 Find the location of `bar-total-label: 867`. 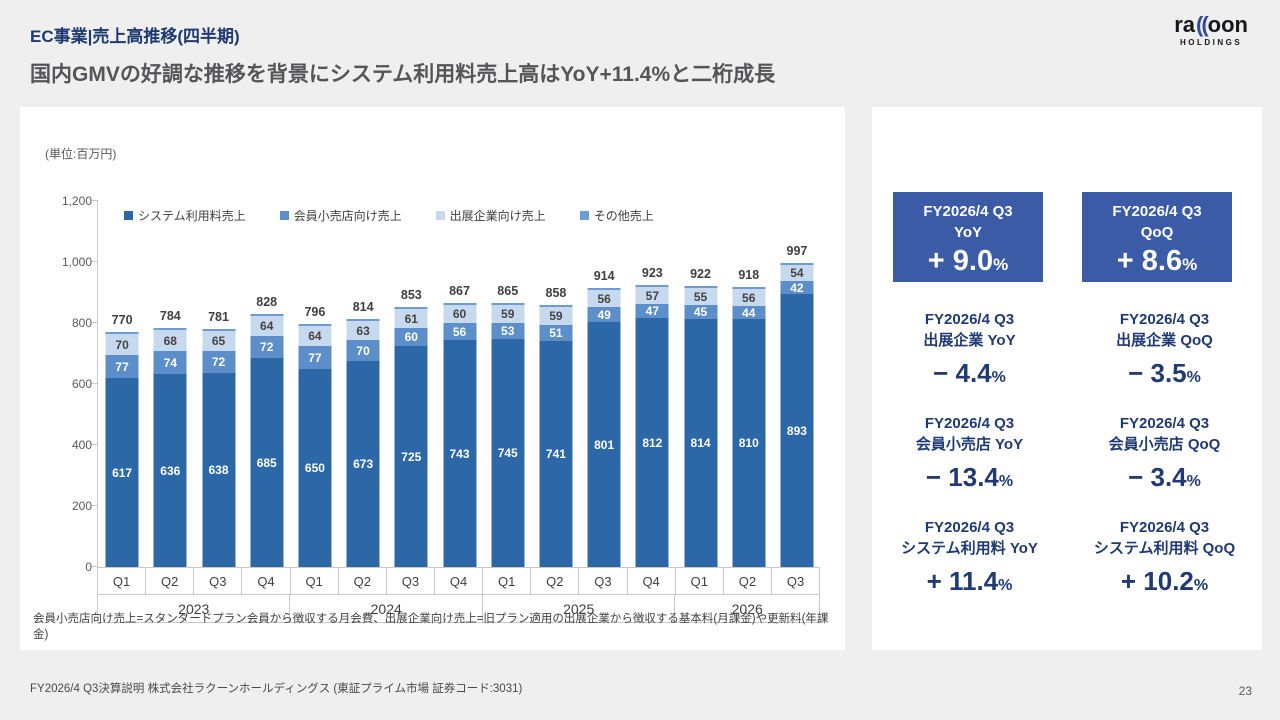

bar-total-label: 867 is located at coordinates (459, 291).